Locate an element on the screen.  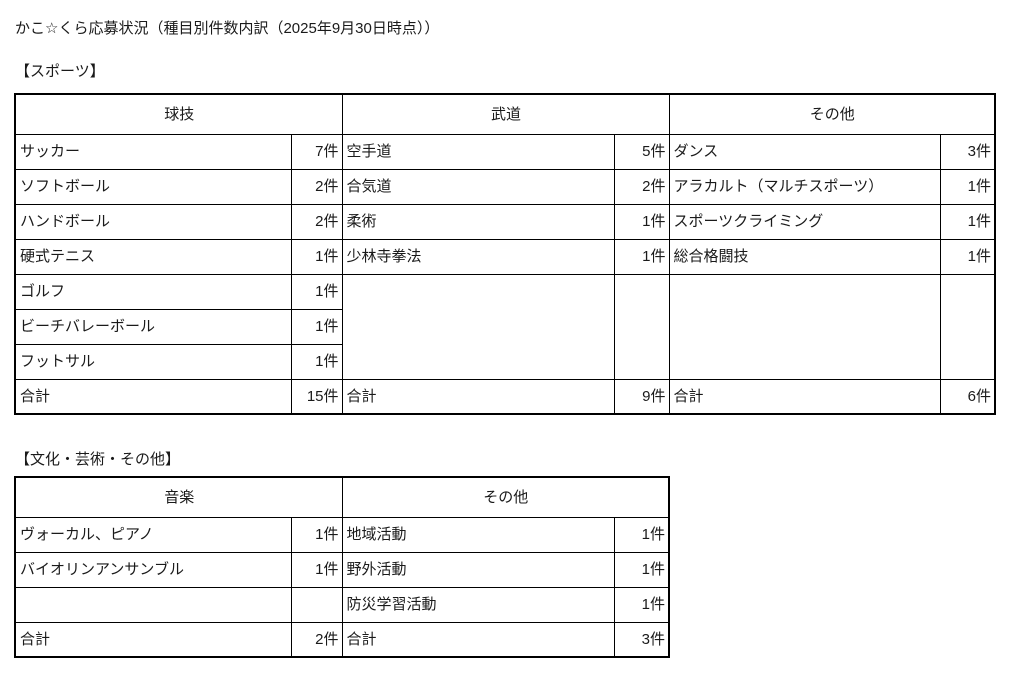
total-row: 合計 2件 合計 3件 is located at coordinates (342, 639).